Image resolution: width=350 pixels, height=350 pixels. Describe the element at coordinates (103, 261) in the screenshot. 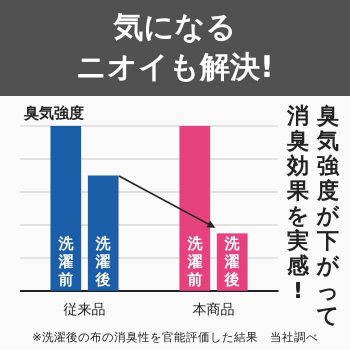

I see `text: 洗濯後` at that location.